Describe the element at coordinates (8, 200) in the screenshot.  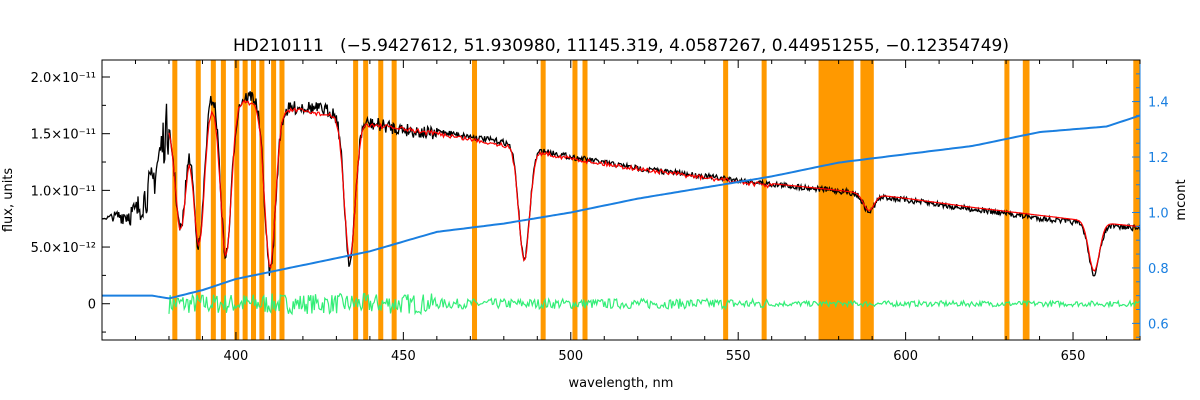
I see `y-axis-label: flux, units` at that location.